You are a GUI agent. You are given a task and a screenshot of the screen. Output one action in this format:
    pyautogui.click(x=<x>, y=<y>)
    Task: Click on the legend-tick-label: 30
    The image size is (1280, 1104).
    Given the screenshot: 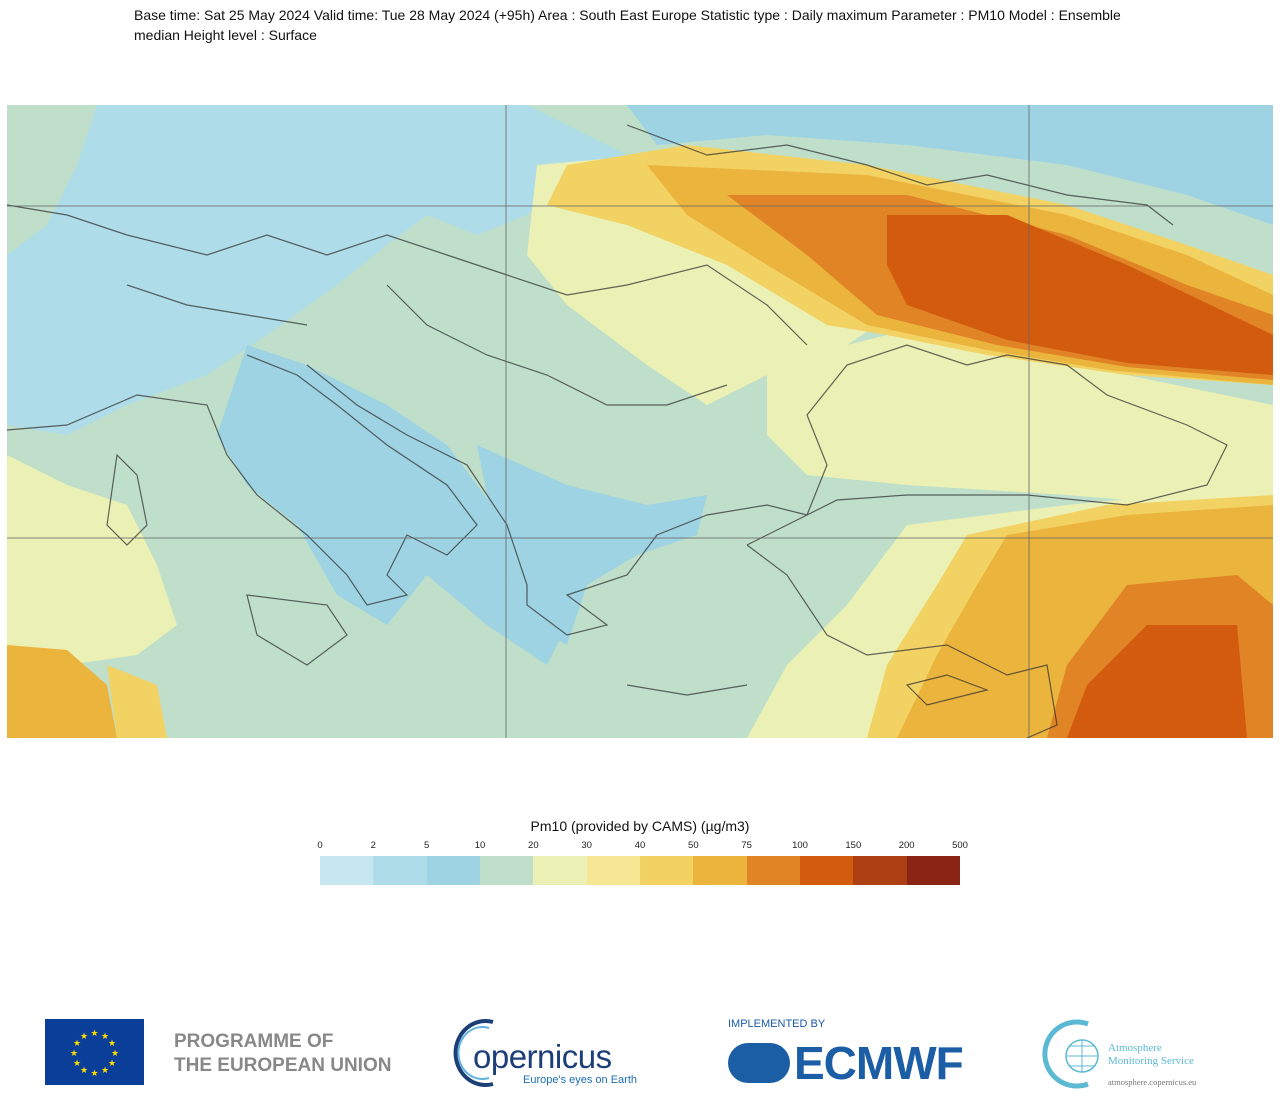 What is the action you would take?
    pyautogui.click(x=586, y=845)
    